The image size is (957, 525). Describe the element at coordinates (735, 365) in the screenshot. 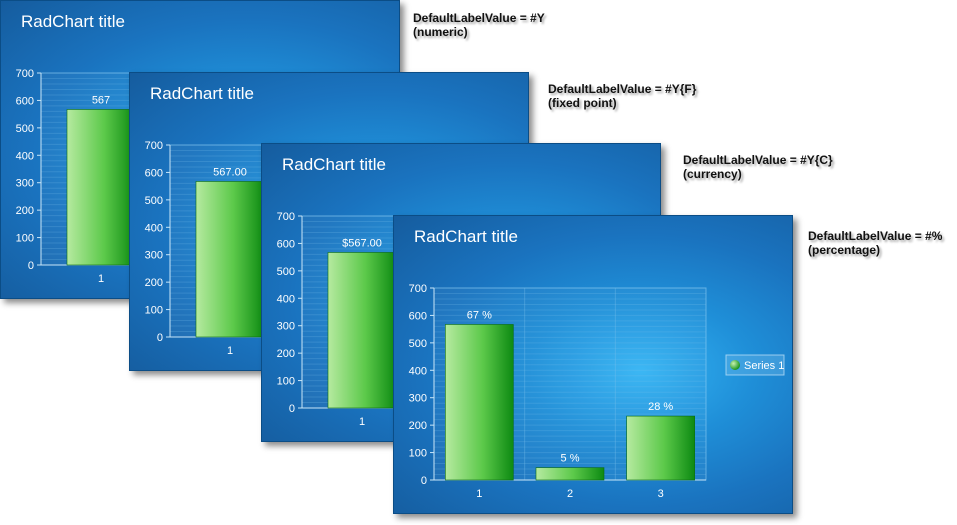

I see `legend-marker` at that location.